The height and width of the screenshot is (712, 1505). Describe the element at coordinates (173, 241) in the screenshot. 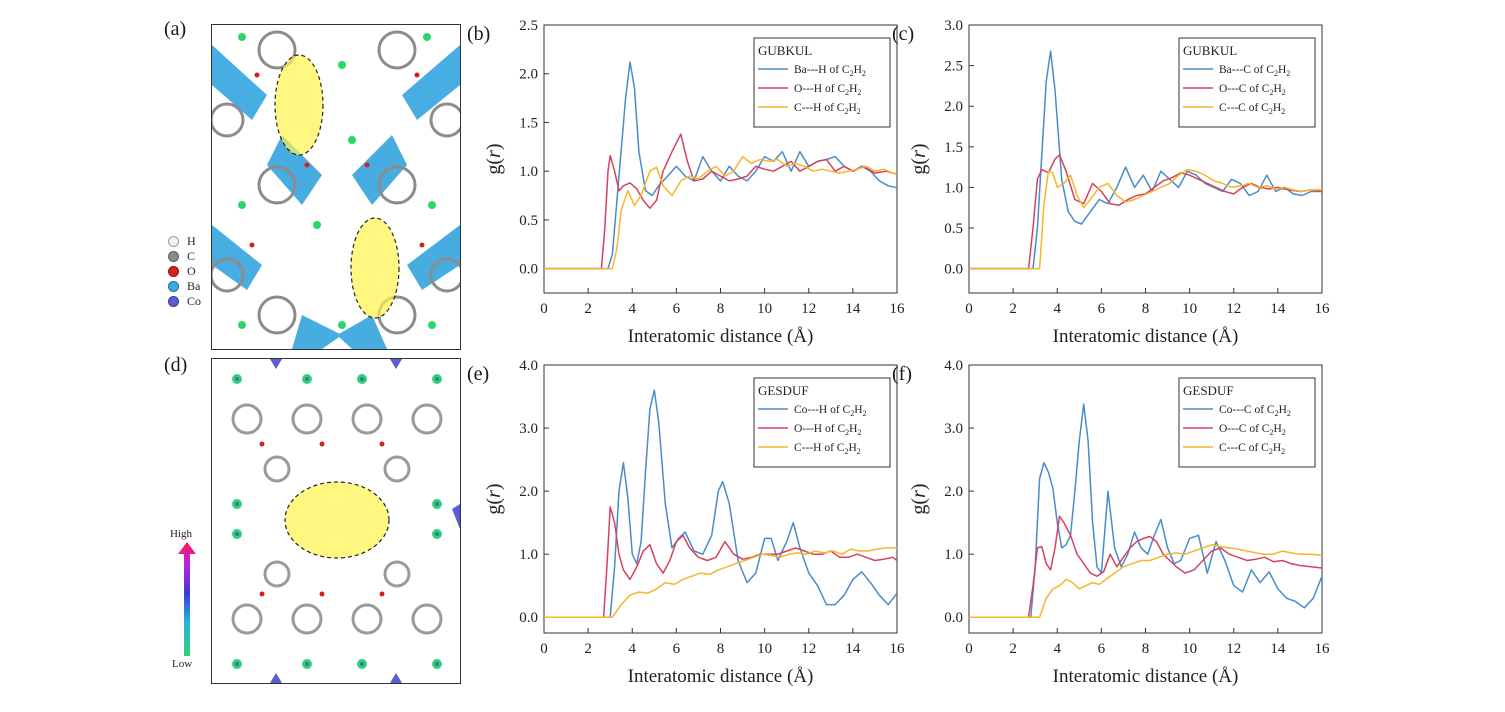

I see `atom-h-swatch` at that location.